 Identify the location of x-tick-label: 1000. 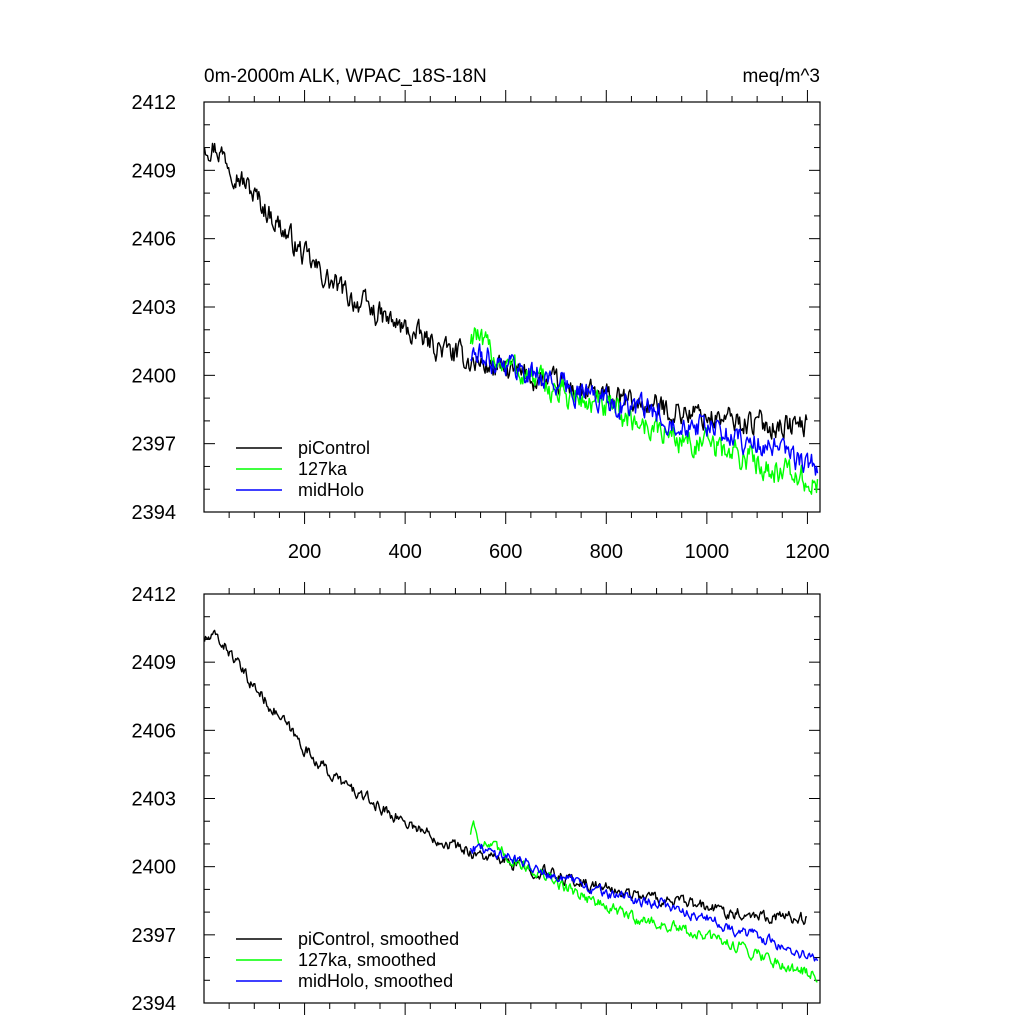
(707, 552).